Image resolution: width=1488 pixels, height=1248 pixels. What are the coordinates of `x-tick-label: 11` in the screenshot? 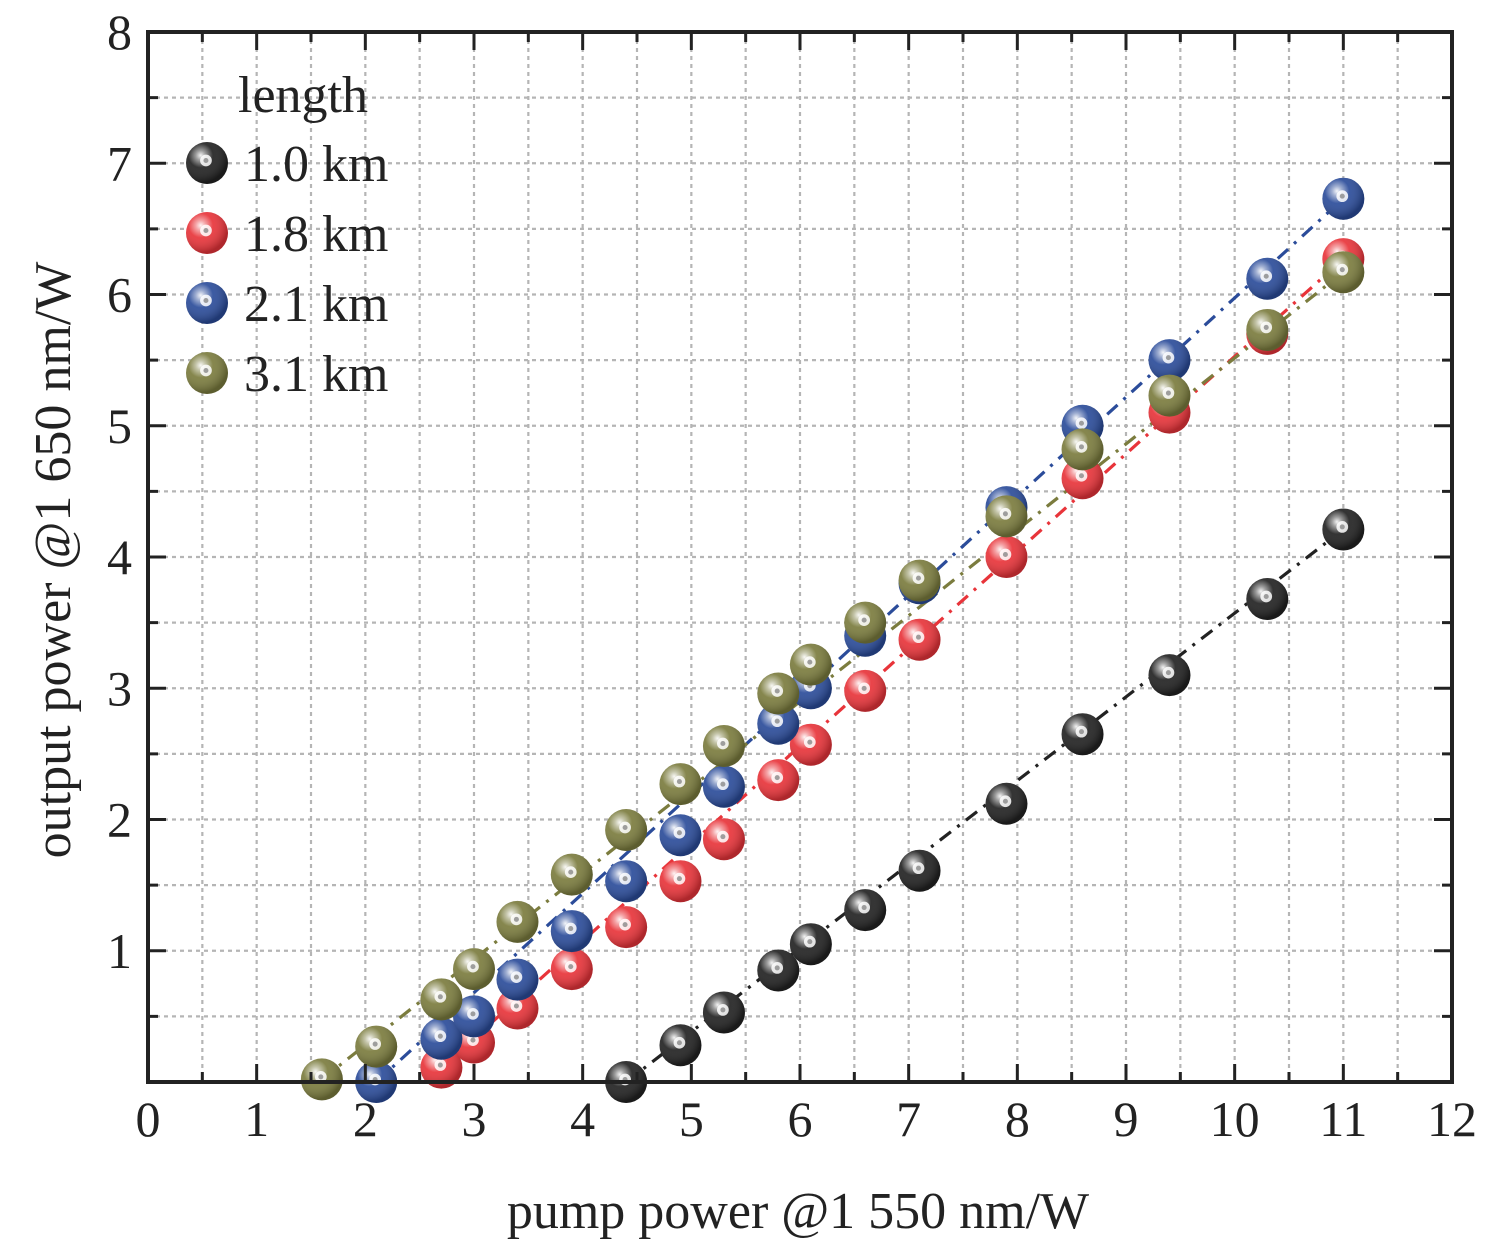 It's located at (1343, 1119).